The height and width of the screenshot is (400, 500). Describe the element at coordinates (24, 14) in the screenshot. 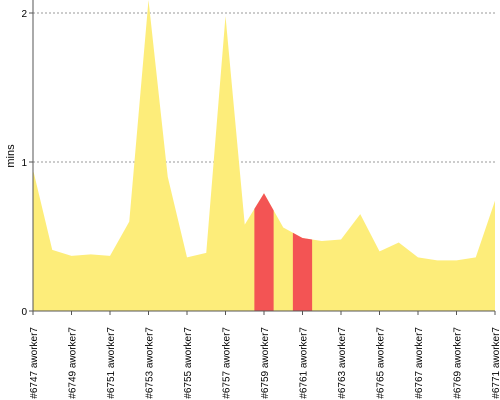

I see `y-tick-label: 2` at that location.